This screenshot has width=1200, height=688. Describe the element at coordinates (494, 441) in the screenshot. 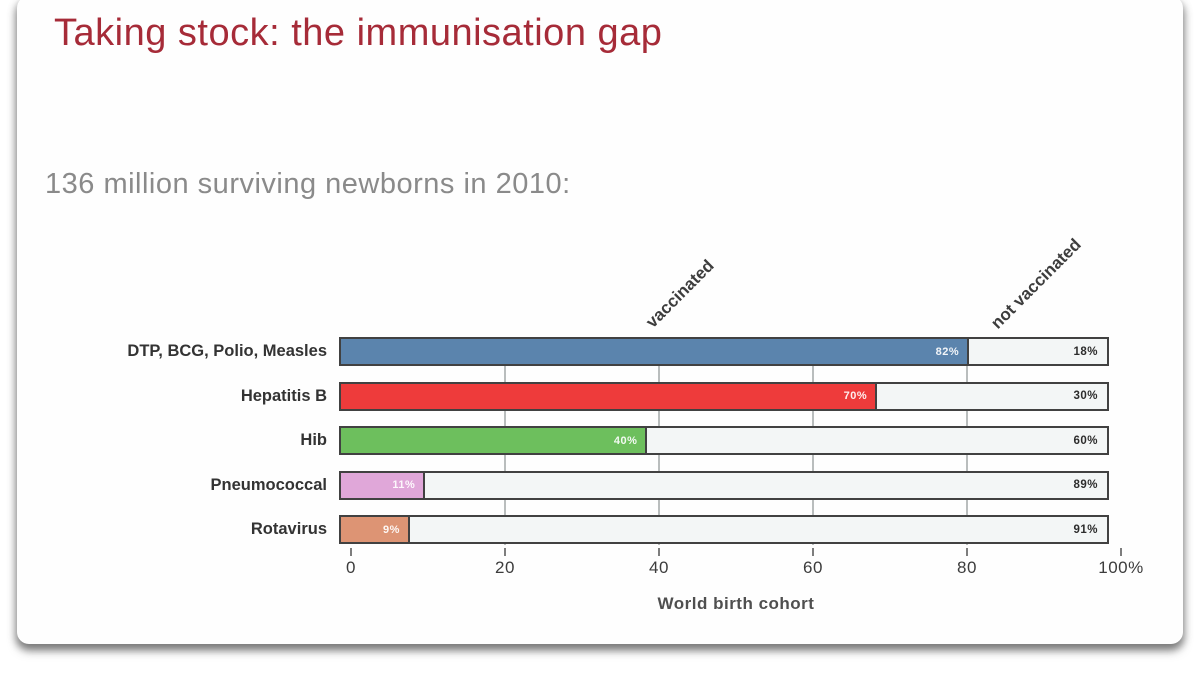

I see `bar-fill: 40%` at that location.